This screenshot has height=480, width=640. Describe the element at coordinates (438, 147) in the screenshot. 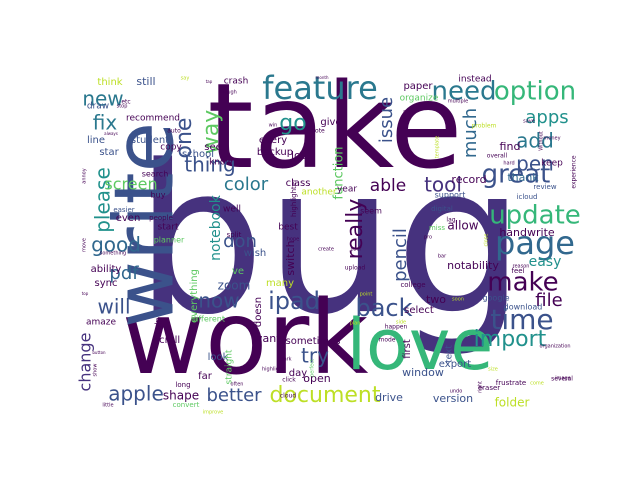

I see `word-template: template` at that location.